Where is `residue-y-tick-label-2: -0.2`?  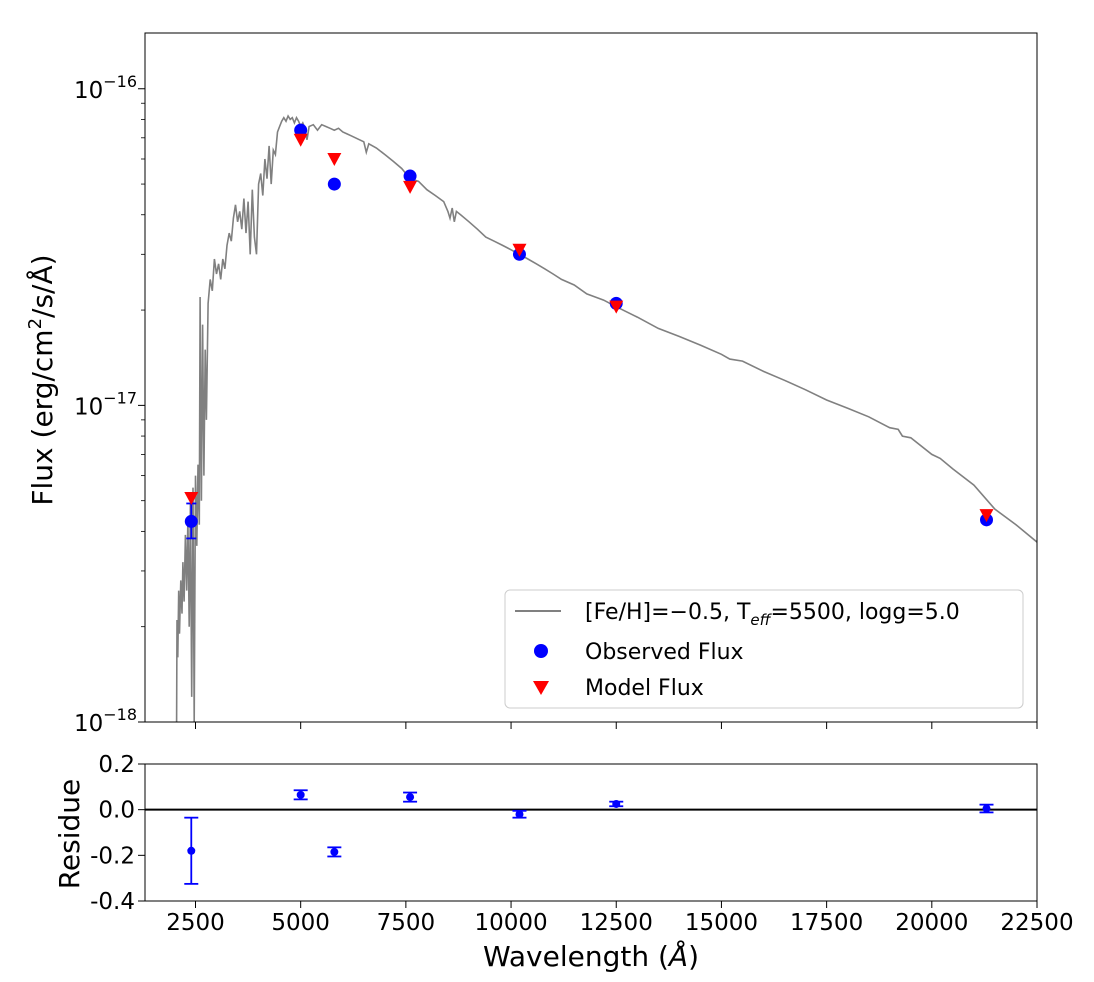 residue-y-tick-label-2: -0.2 is located at coordinates (112, 856).